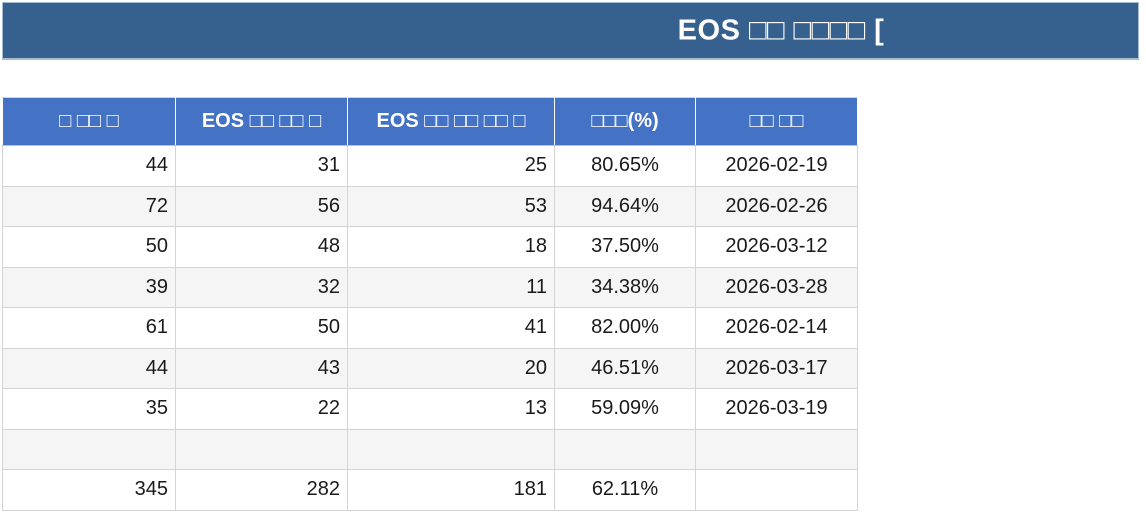 Image resolution: width=1146 pixels, height=513 pixels. What do you see at coordinates (261, 490) in the screenshot?
I see `table-cell: 282` at bounding box center [261, 490].